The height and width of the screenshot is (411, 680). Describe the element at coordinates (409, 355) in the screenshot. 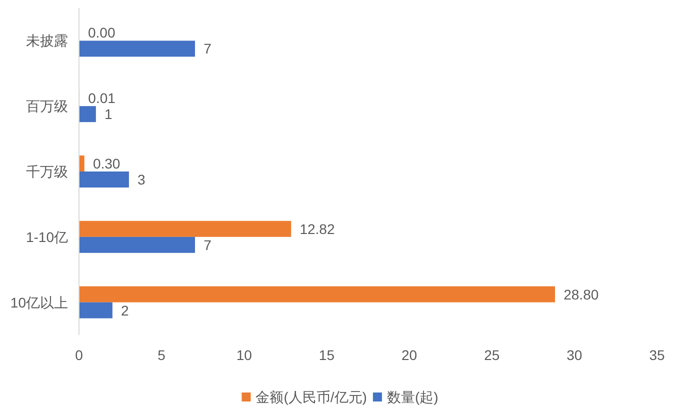

I see `x-tick-label: 20` at that location.